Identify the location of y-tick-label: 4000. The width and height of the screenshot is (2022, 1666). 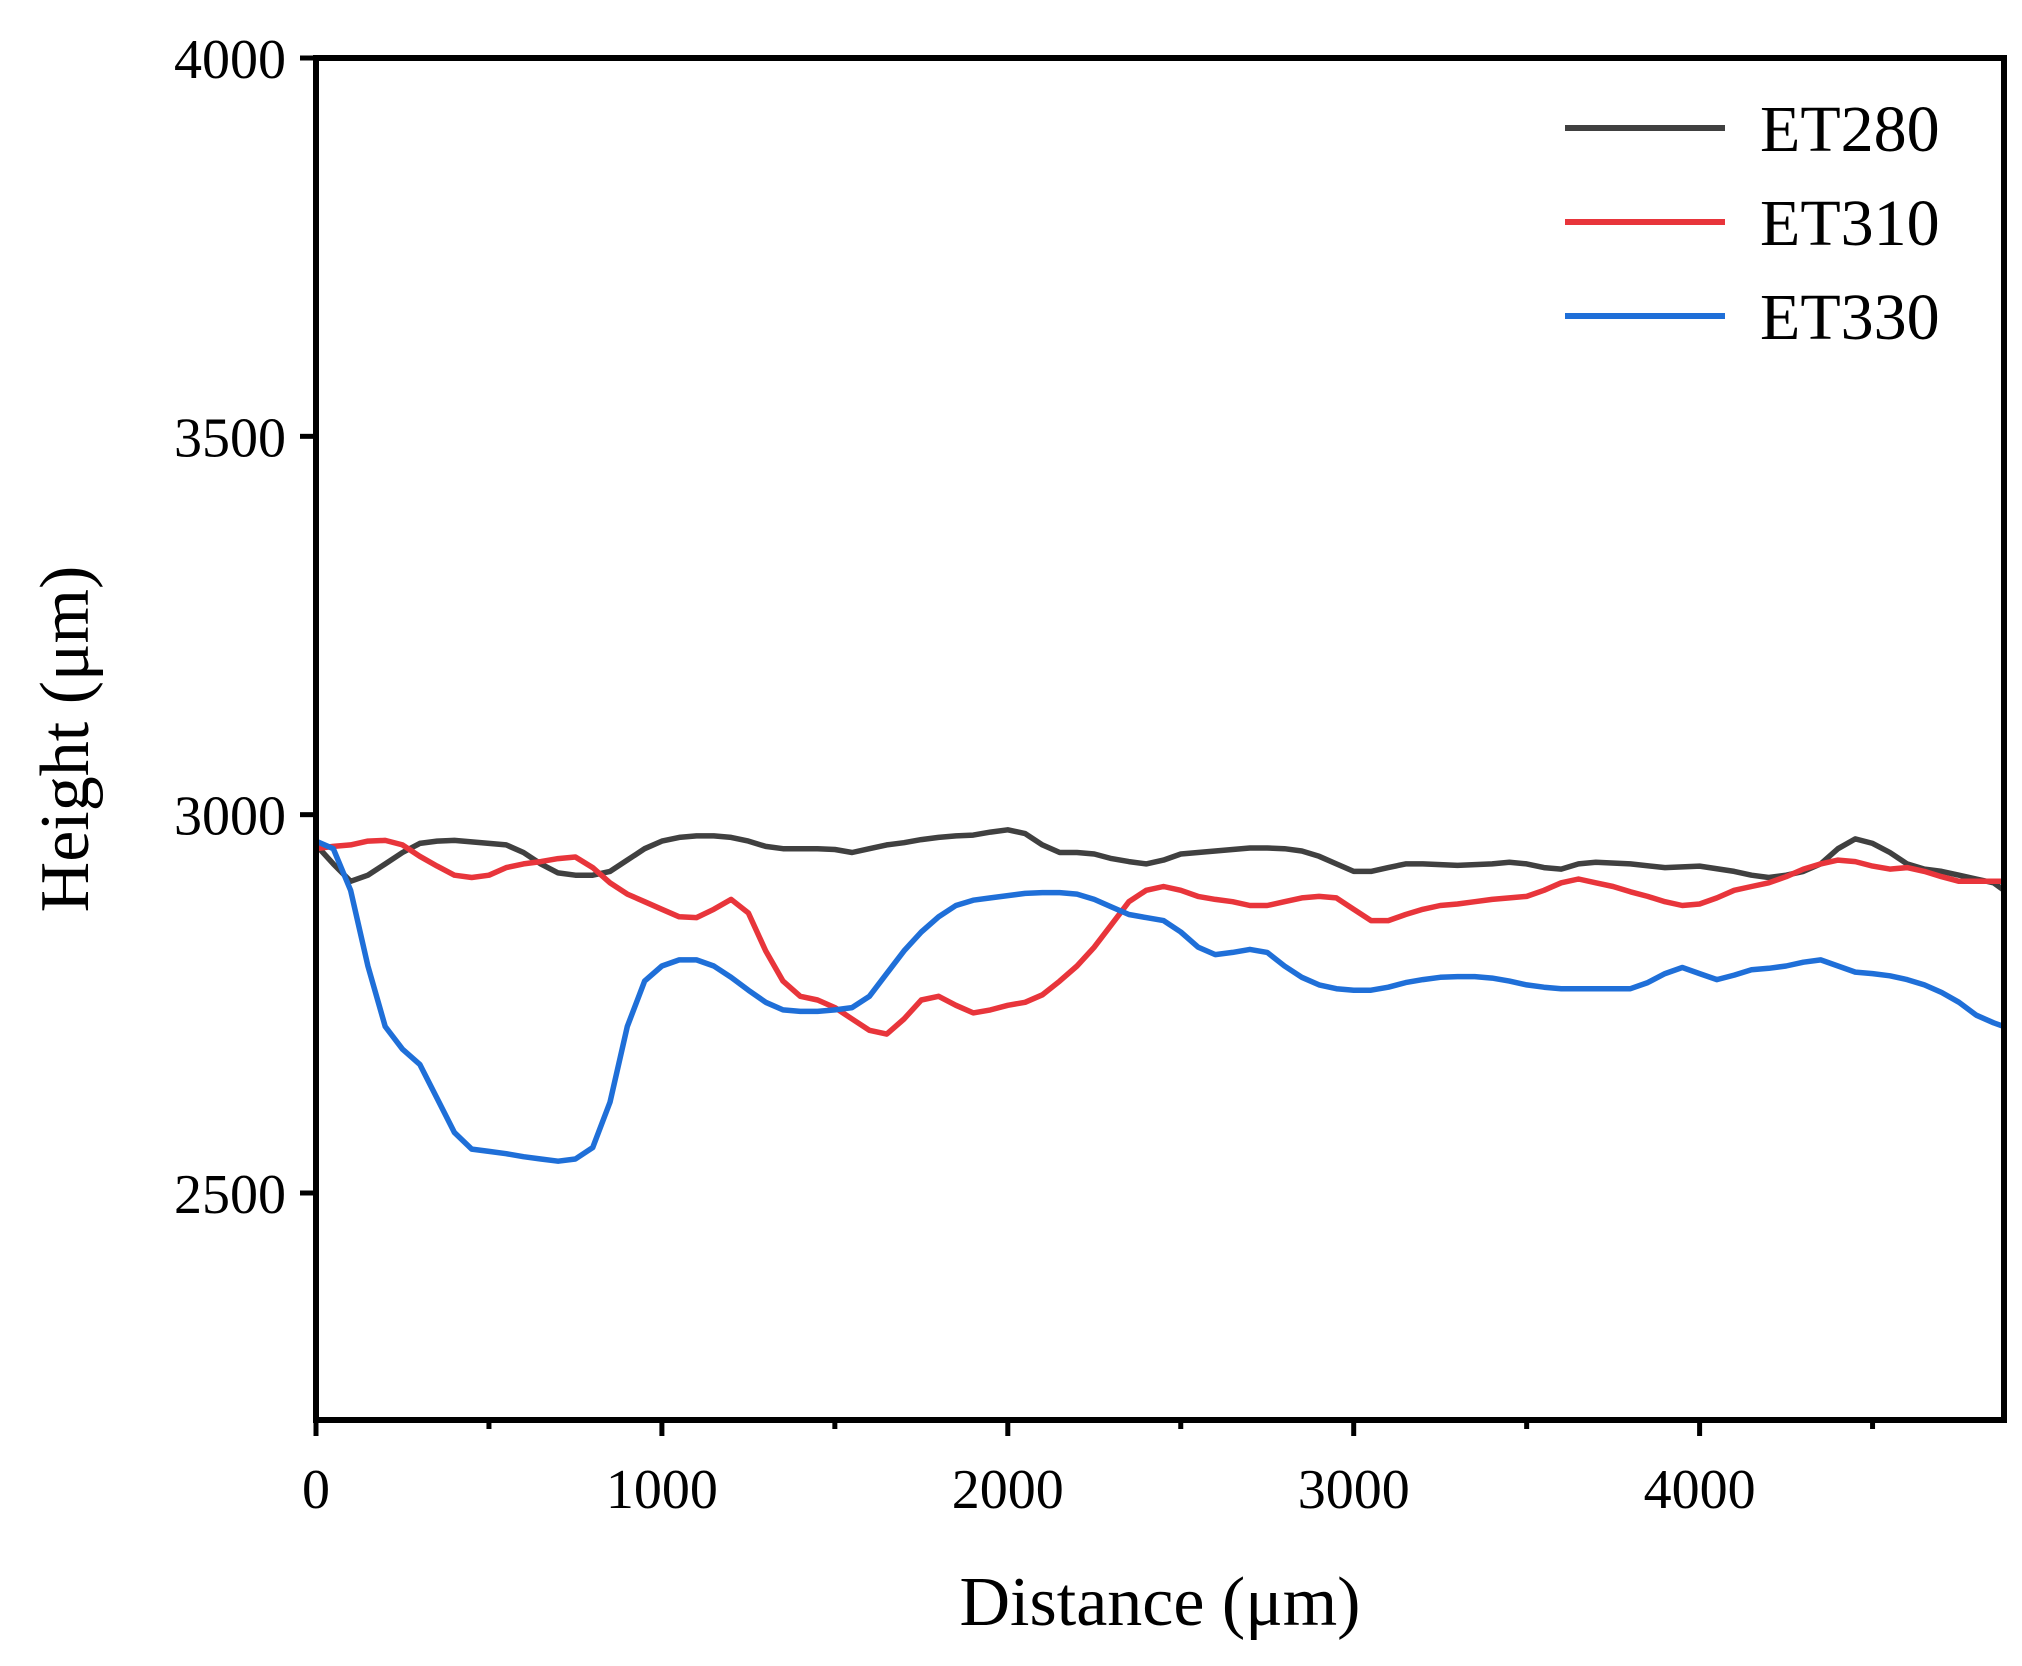
(230, 60).